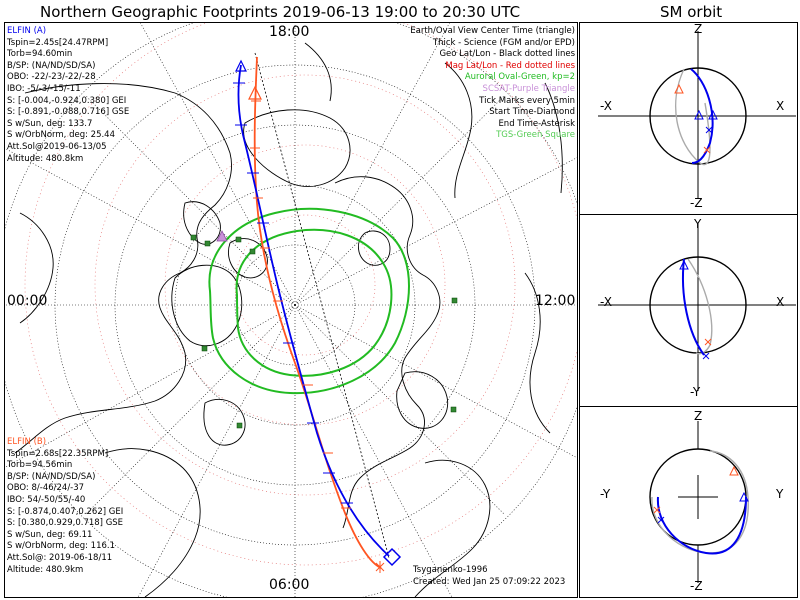 The height and width of the screenshot is (600, 800). Describe the element at coordinates (68, 112) in the screenshot. I see `elfin-a-line: S: [-0.891,-0.088,0.716] GSE` at that location.